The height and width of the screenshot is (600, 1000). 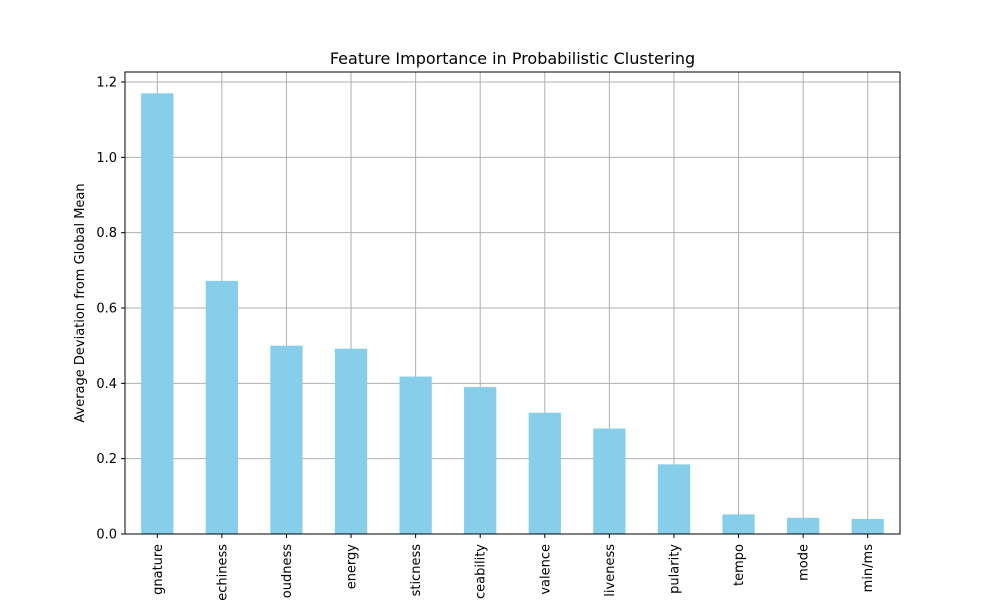 I want to click on x-tick-label: gnature, so click(x=158, y=569).